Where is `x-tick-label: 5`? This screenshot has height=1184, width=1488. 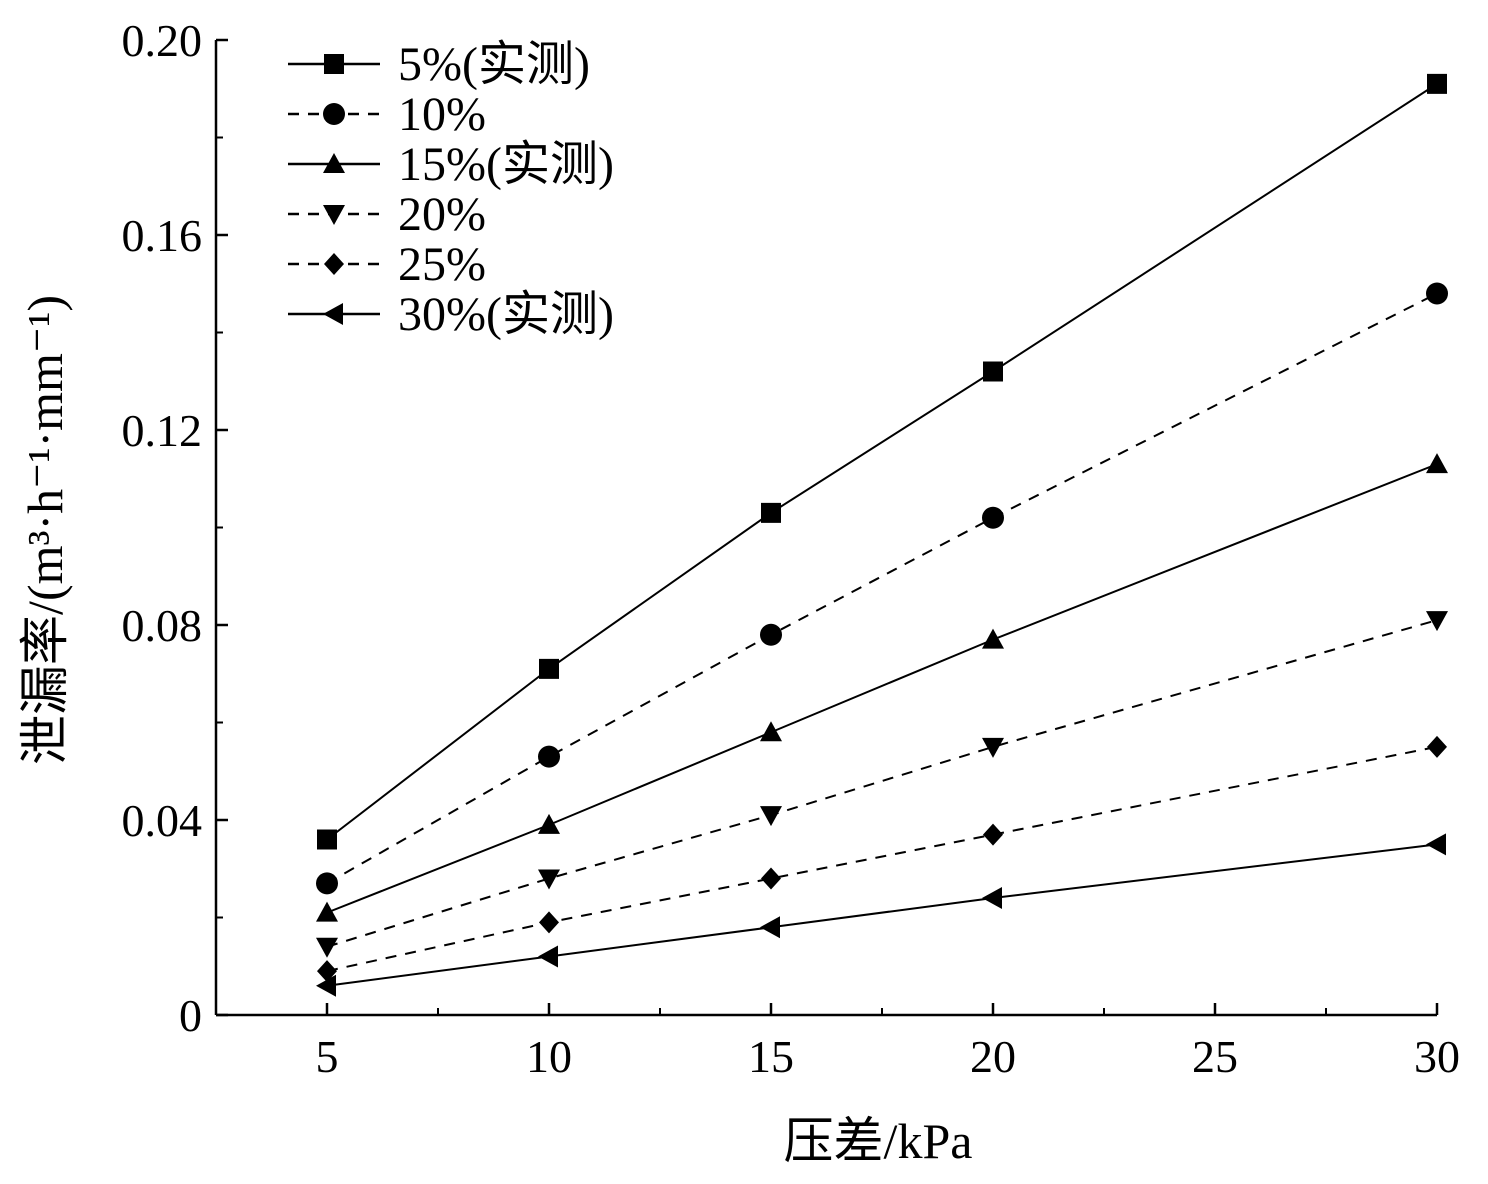 x-tick-label: 5 is located at coordinates (327, 1056).